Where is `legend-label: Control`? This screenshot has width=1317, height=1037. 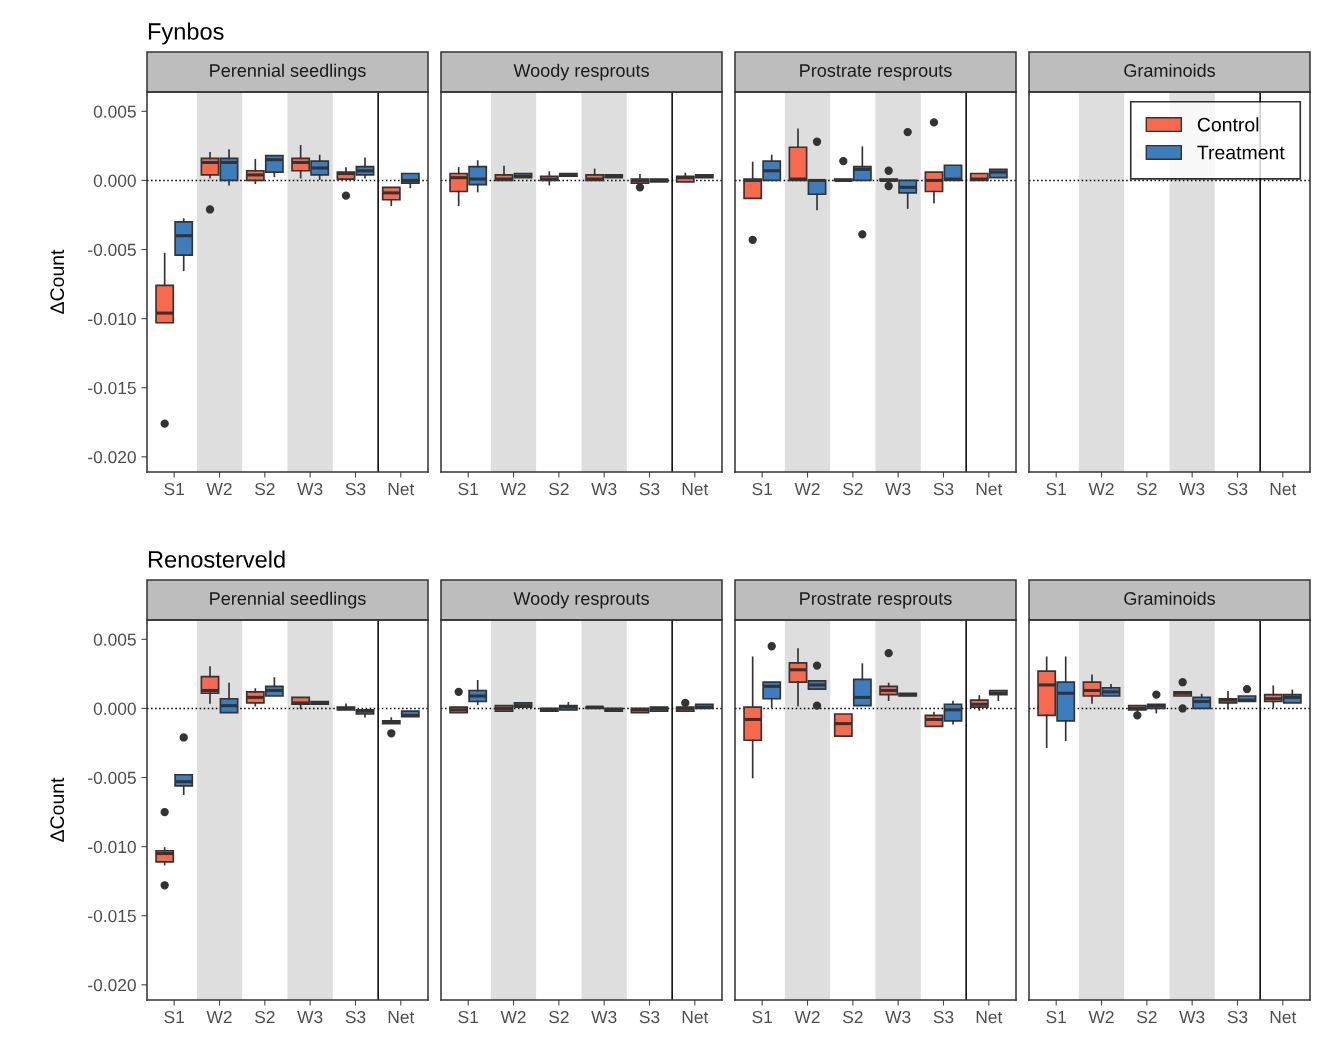 legend-label: Control is located at coordinates (1228, 124).